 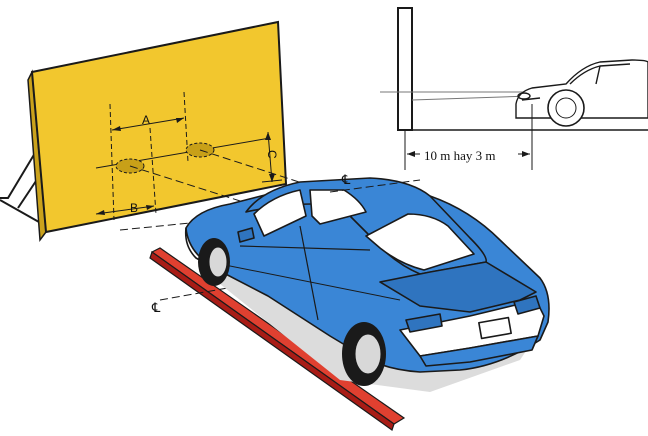 I want to click on car-body-crease, so click(x=305, y=281).